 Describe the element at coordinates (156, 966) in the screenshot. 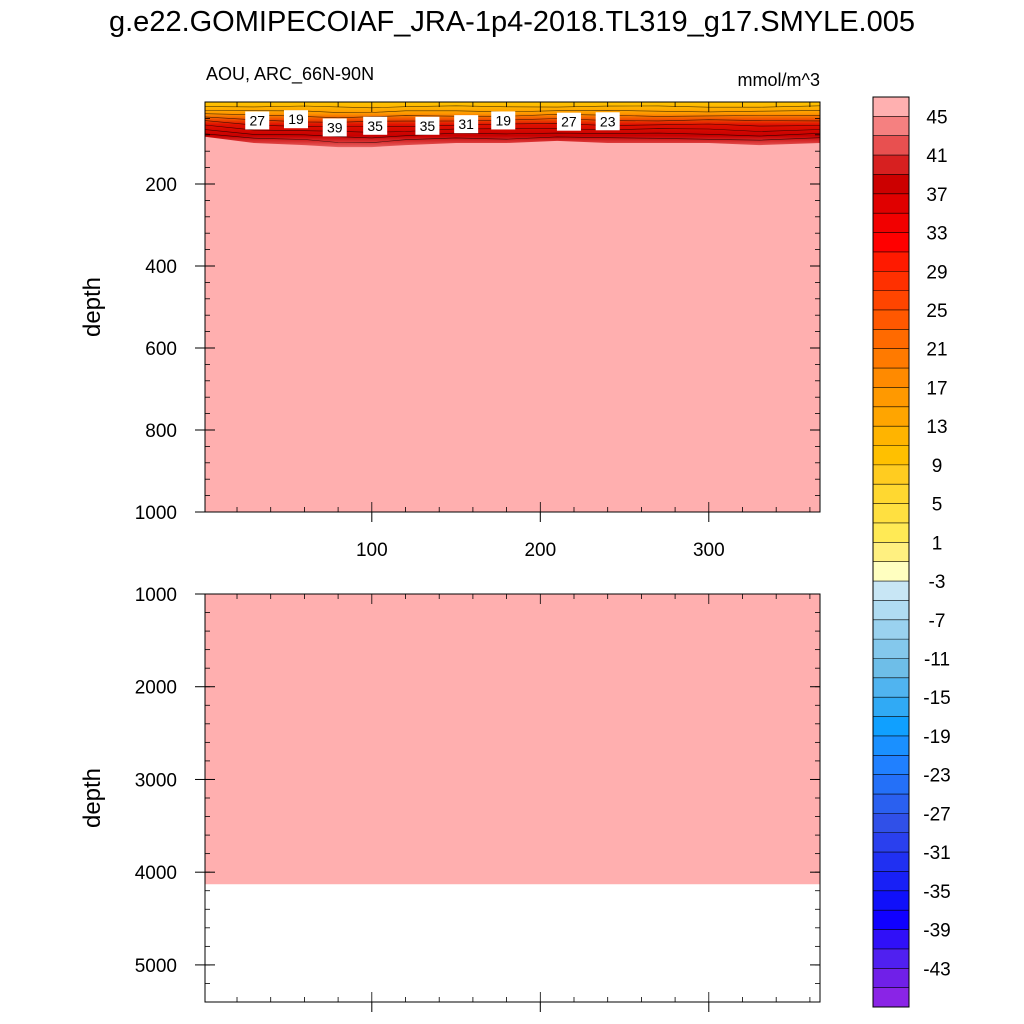

I see `y-tick-label: 5000` at that location.